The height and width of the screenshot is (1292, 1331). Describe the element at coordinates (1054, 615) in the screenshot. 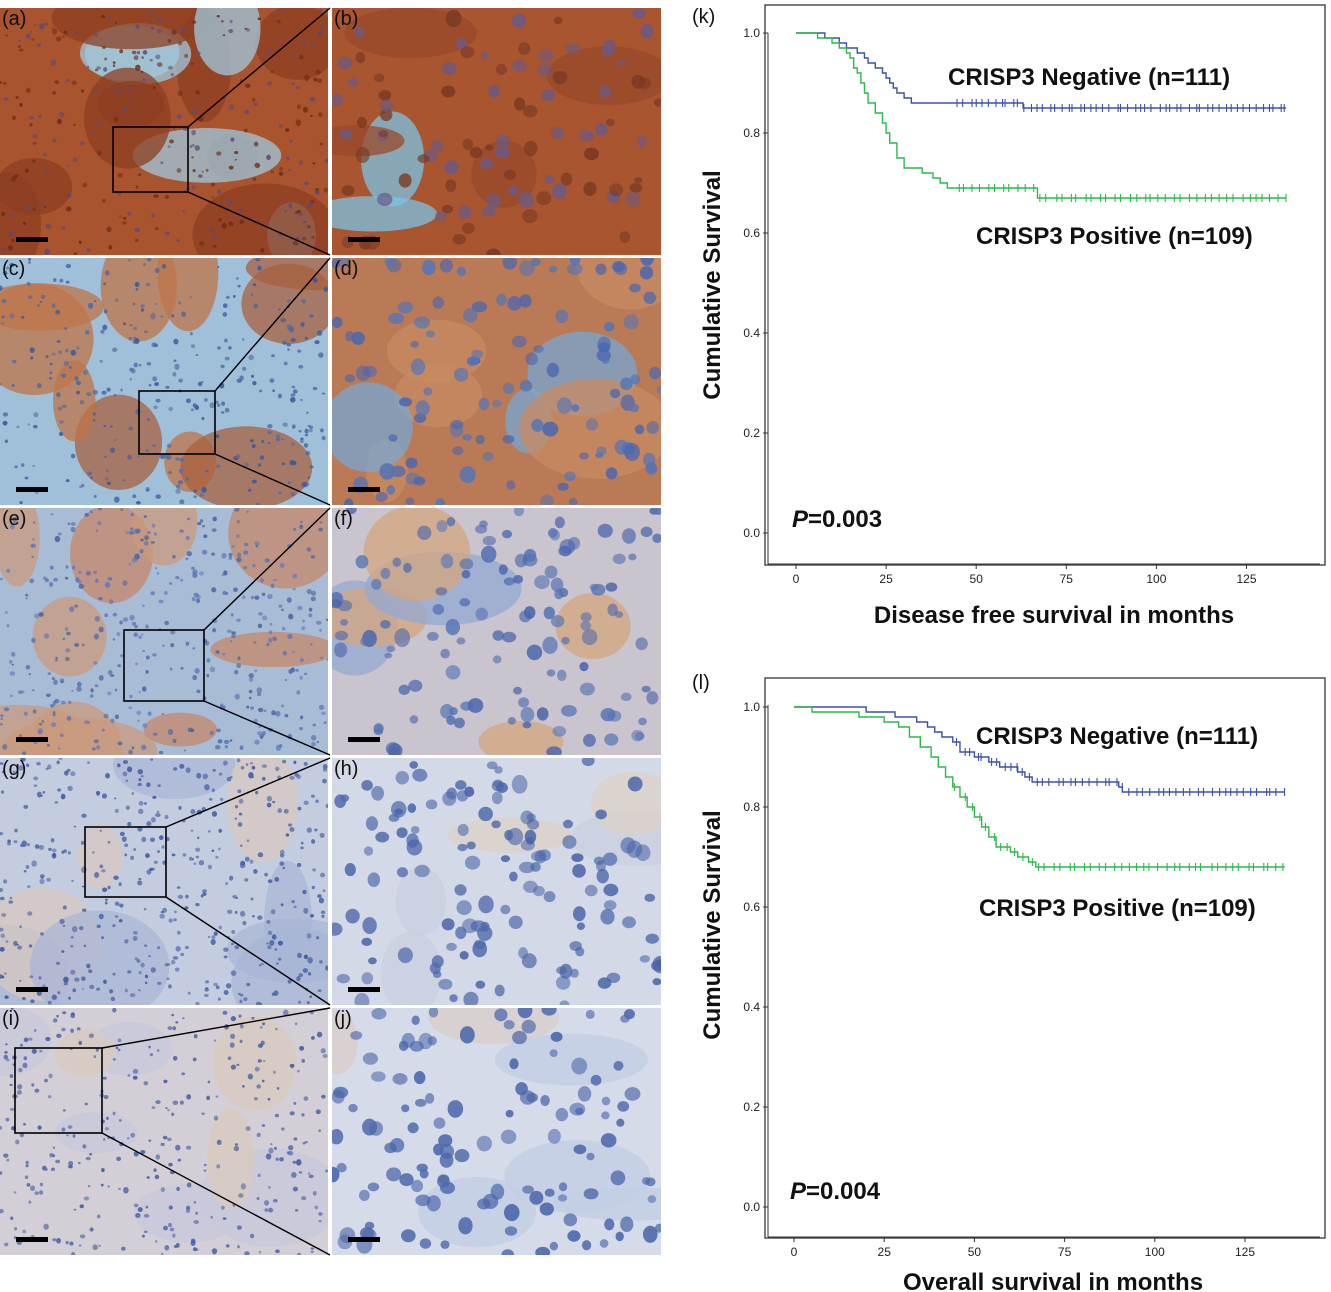

I see `x-axis-title: Disease free survival in months` at that location.